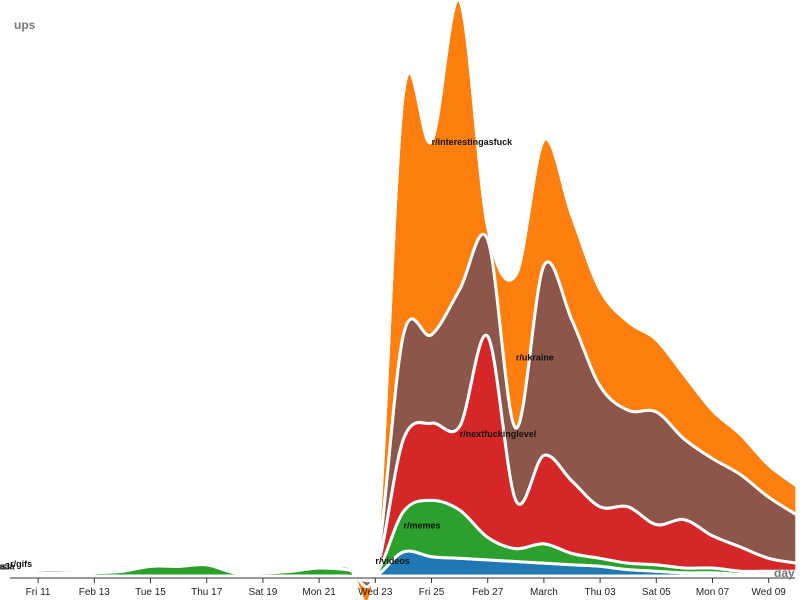 This screenshot has height=600, width=805. What do you see at coordinates (95, 592) in the screenshot?
I see `x-tick-label: Feb 13` at bounding box center [95, 592].